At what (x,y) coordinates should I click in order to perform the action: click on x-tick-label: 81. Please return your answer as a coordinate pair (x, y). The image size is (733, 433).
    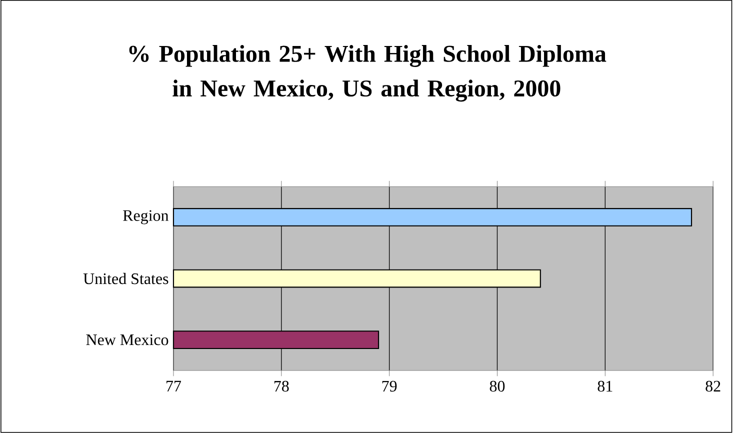
    Looking at the image, I should click on (605, 386).